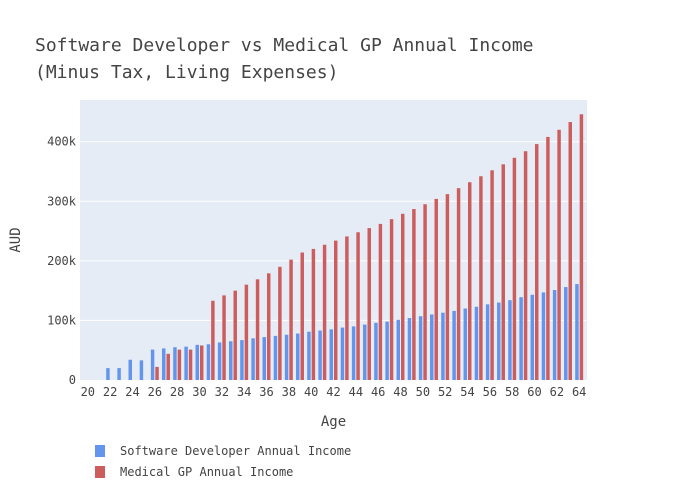 The height and width of the screenshot is (504, 700). What do you see at coordinates (400, 392) in the screenshot?
I see `x-tick-label: 48` at bounding box center [400, 392].